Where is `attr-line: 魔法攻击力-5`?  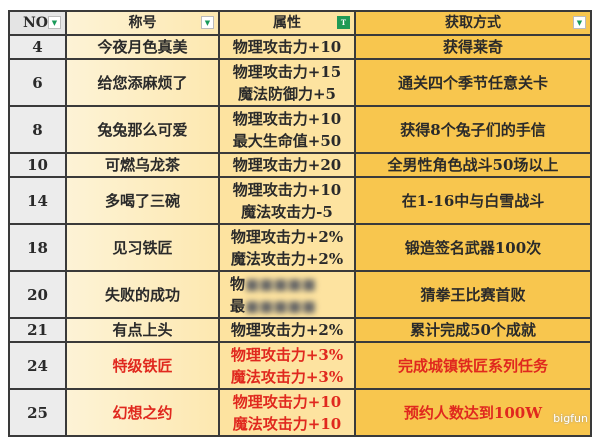
attr-line: 魔法攻击力-5 is located at coordinates (287, 212).